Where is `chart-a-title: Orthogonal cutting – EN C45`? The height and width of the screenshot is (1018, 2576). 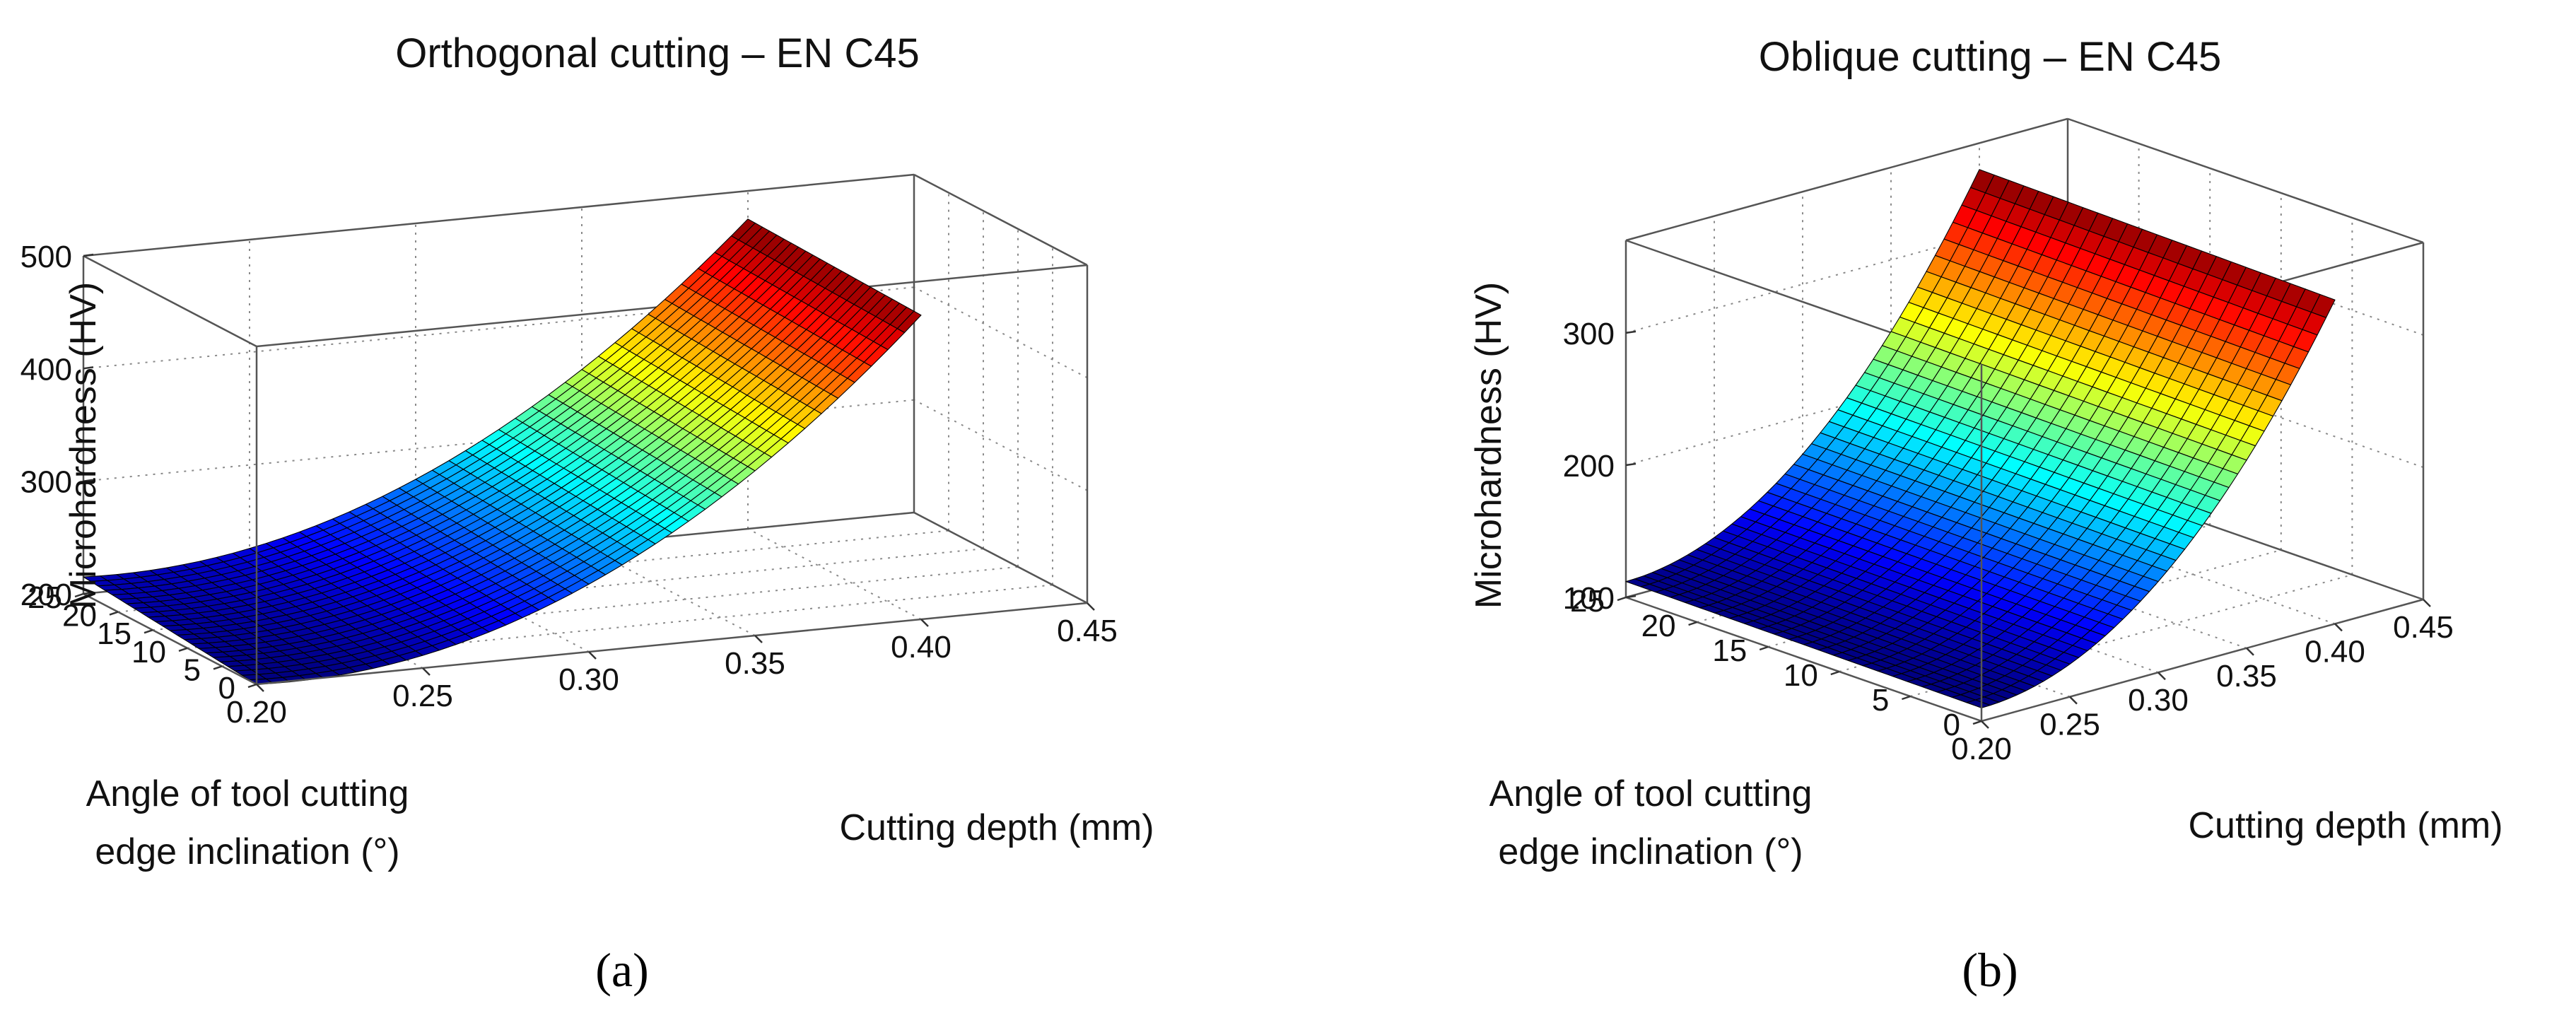
chart-a-title: Orthogonal cutting – EN C45 is located at coordinates (658, 53).